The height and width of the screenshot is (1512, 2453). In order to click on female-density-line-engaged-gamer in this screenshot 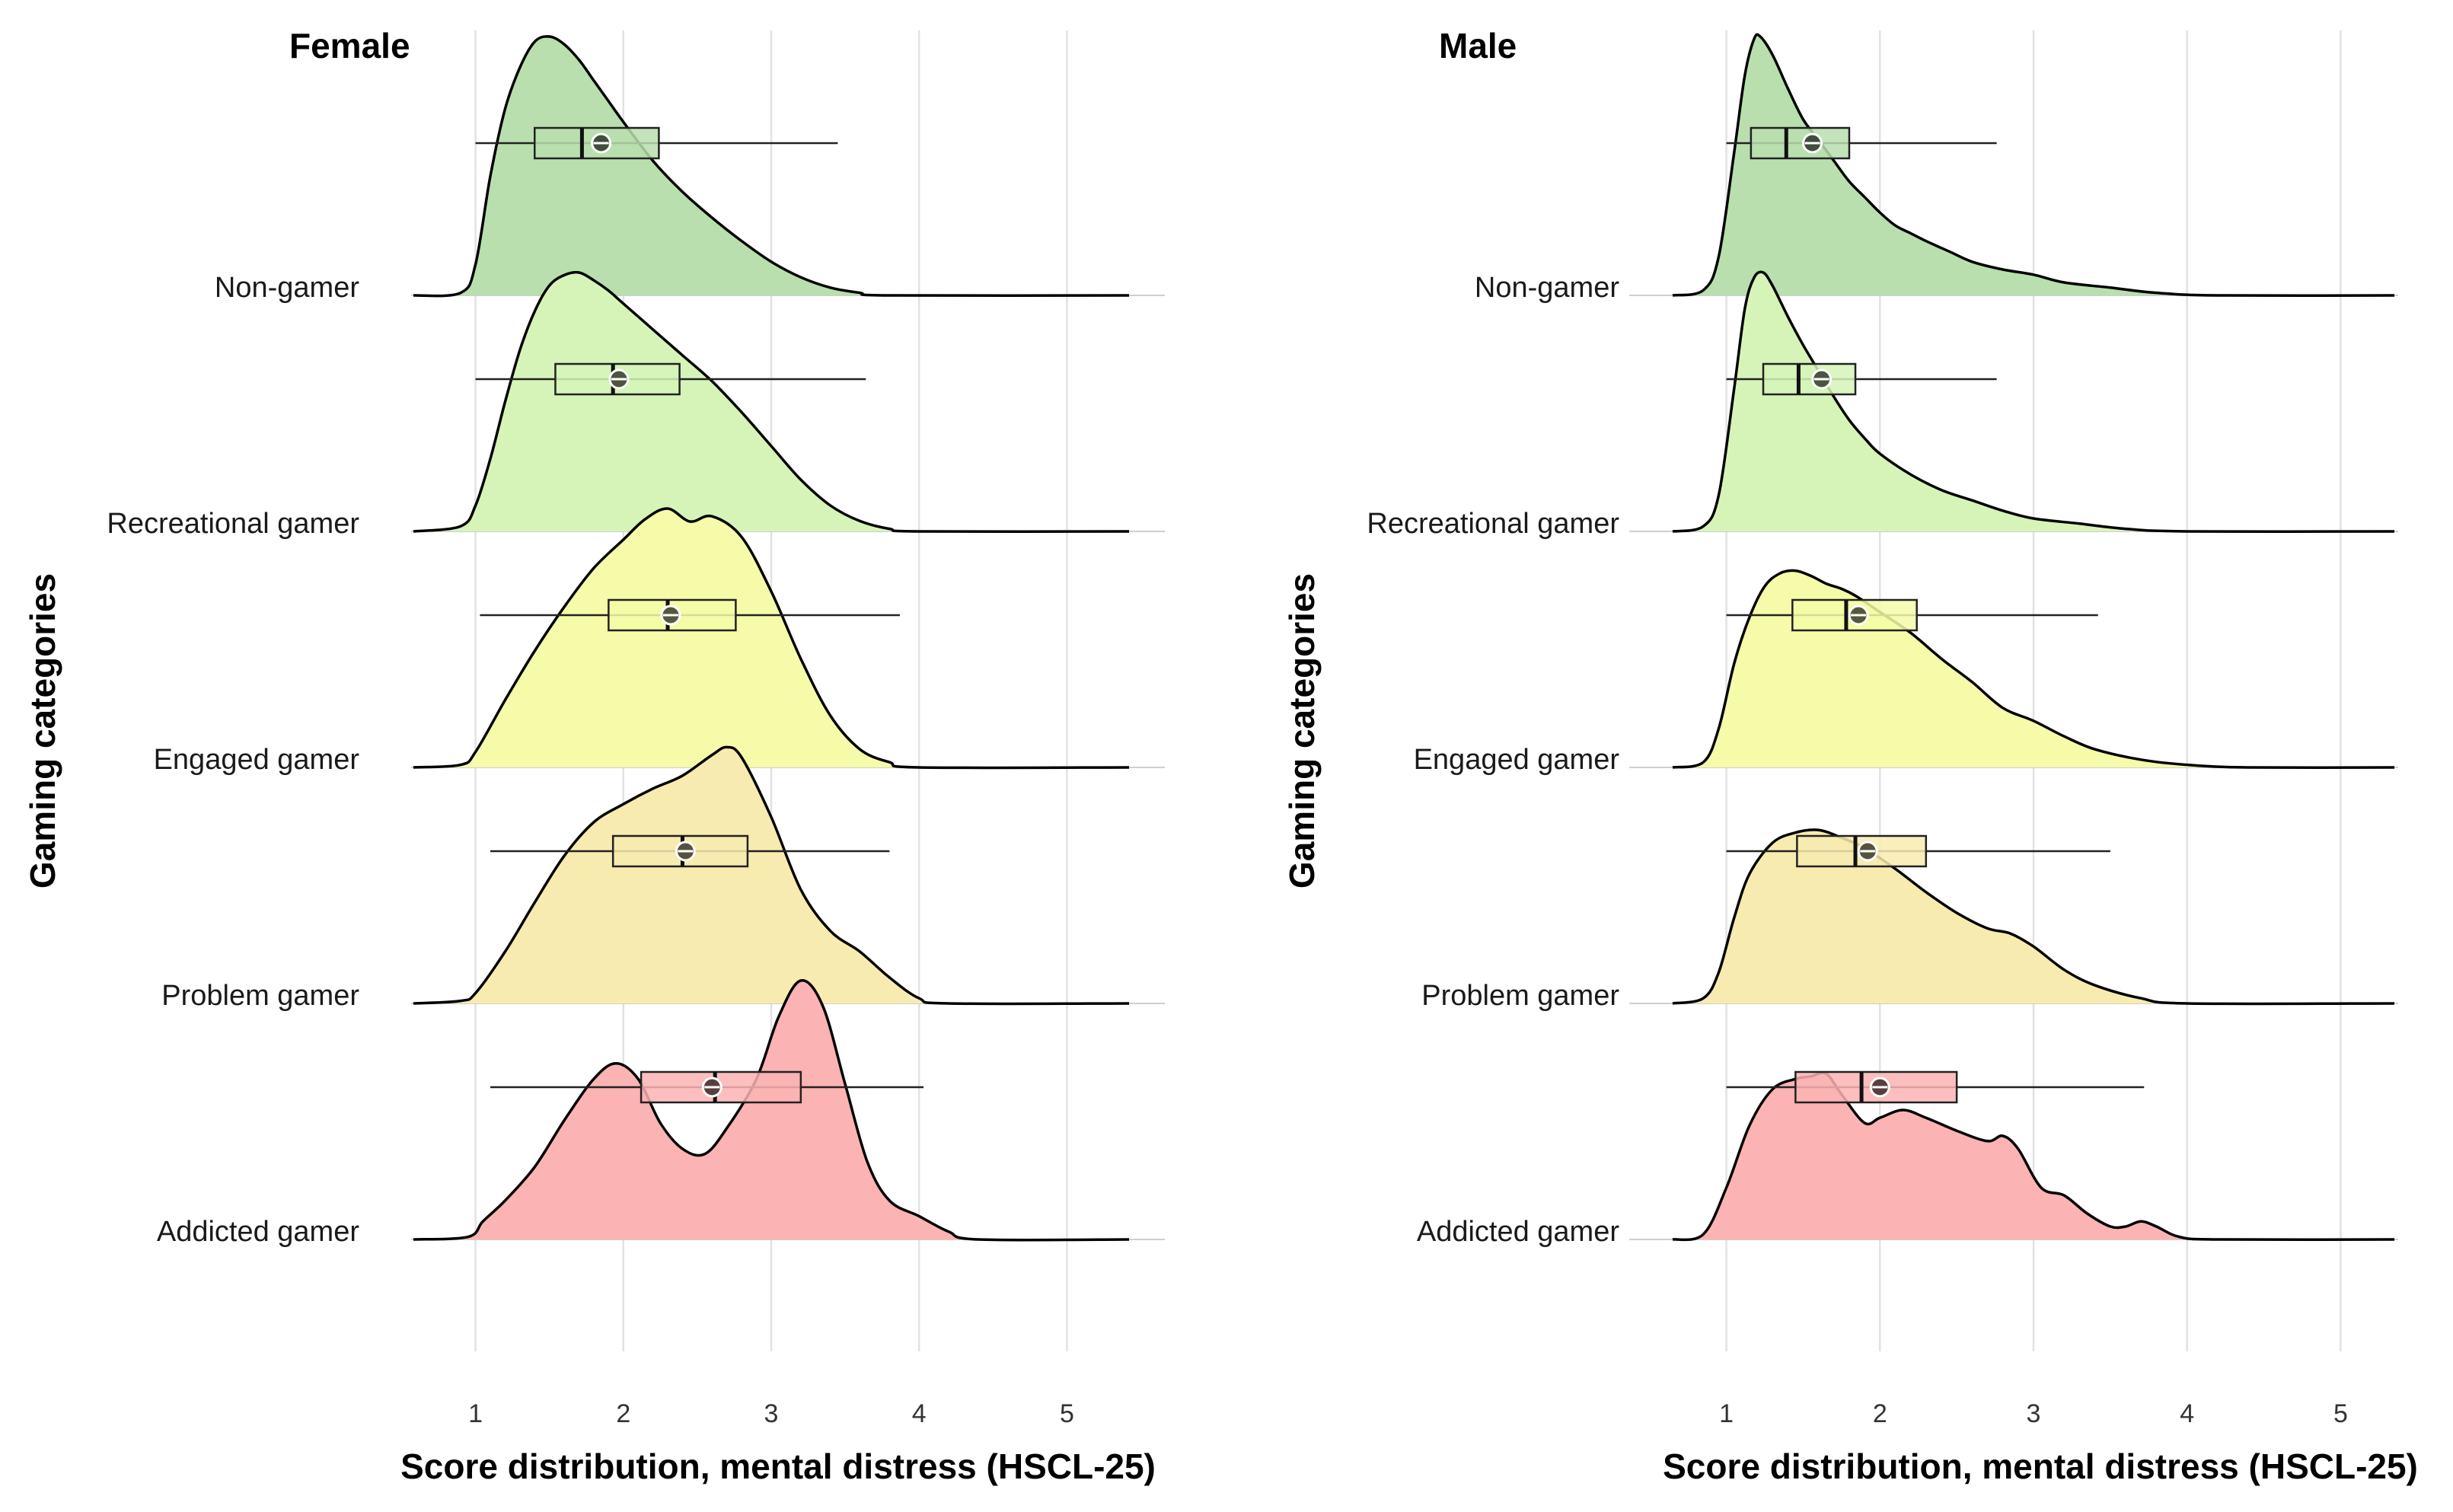, I will do `click(771, 638)`.